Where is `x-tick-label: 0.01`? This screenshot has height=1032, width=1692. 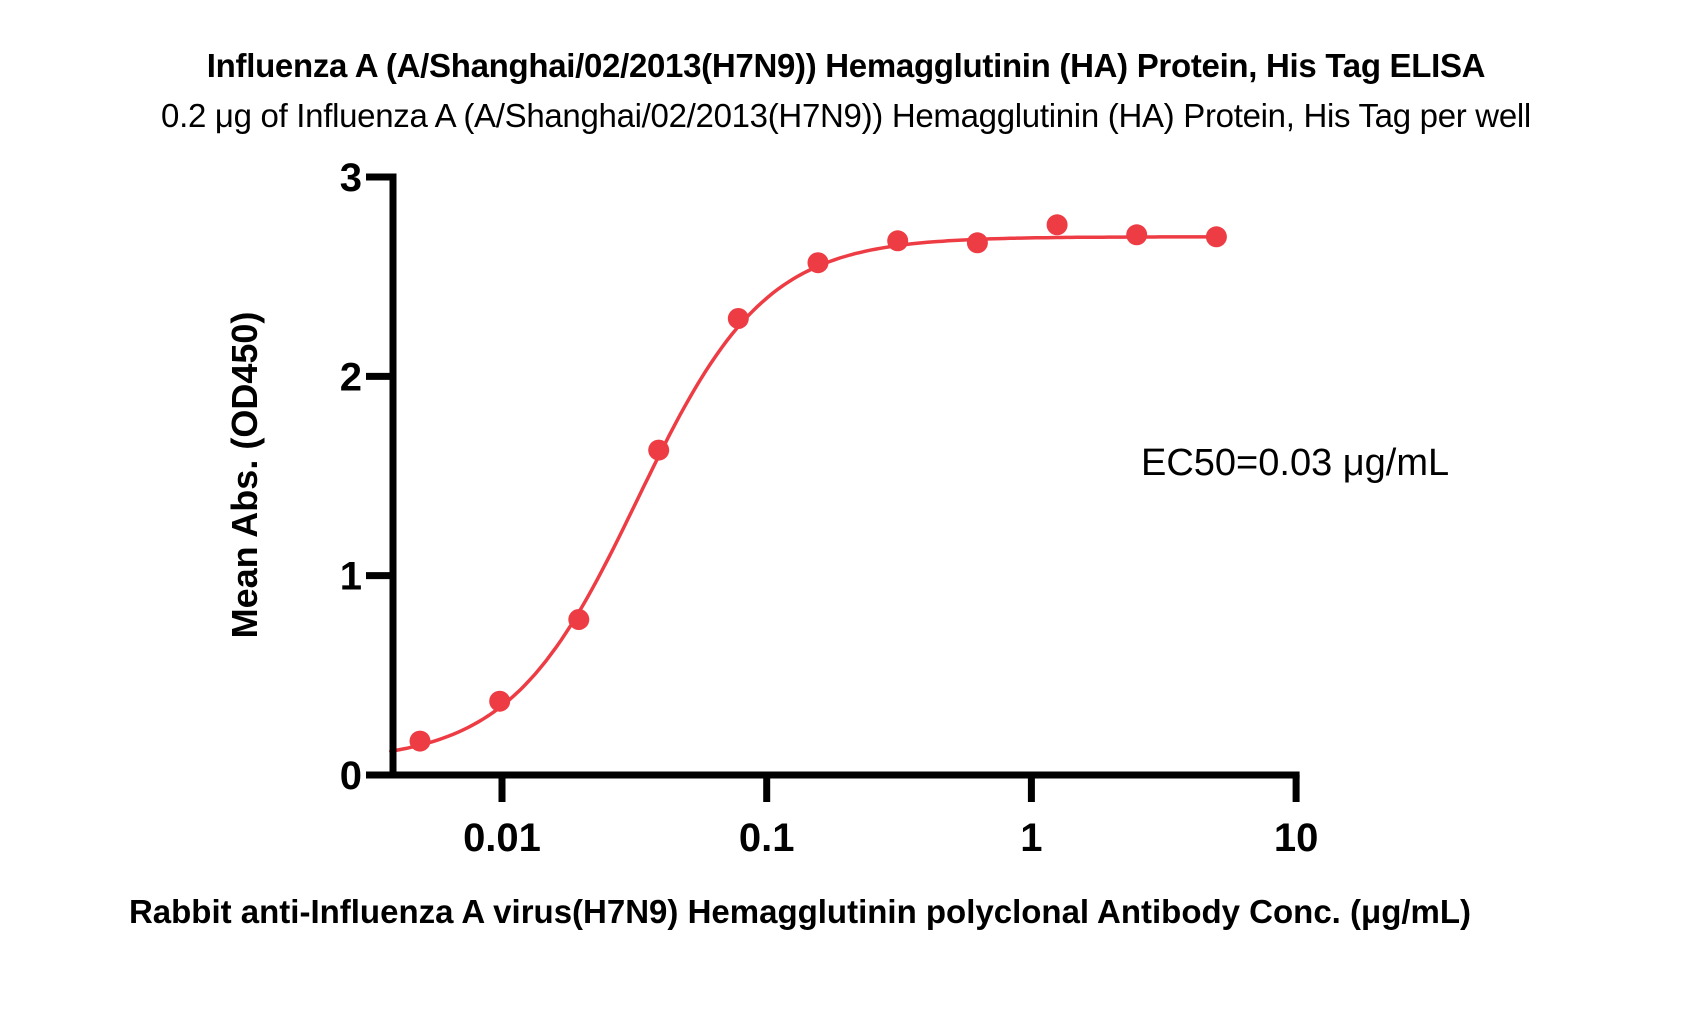 x-tick-label: 0.01 is located at coordinates (502, 838).